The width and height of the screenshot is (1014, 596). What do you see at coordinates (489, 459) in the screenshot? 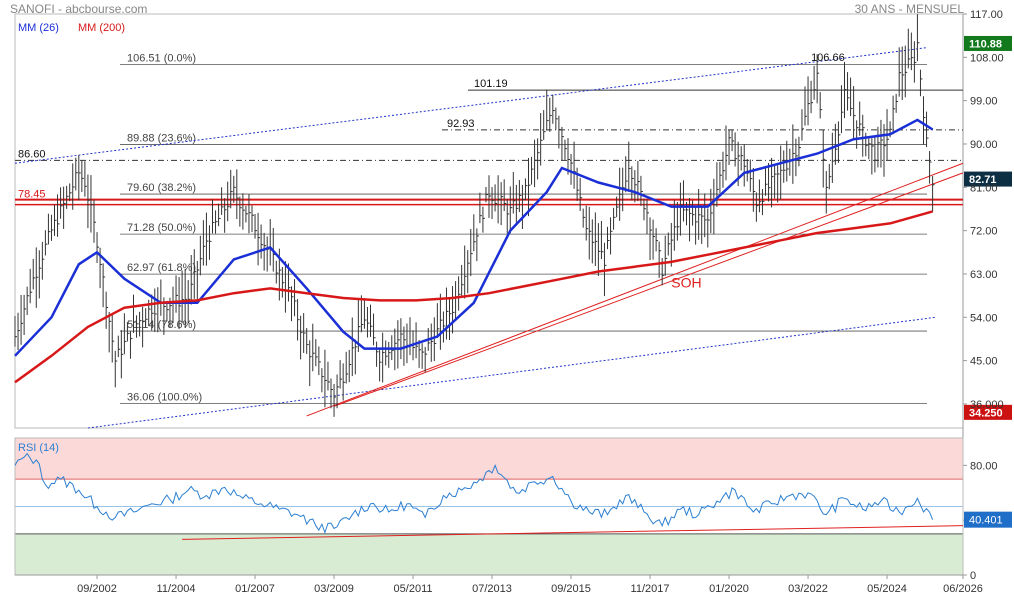
I see `rsi-overbought-zone` at bounding box center [489, 459].